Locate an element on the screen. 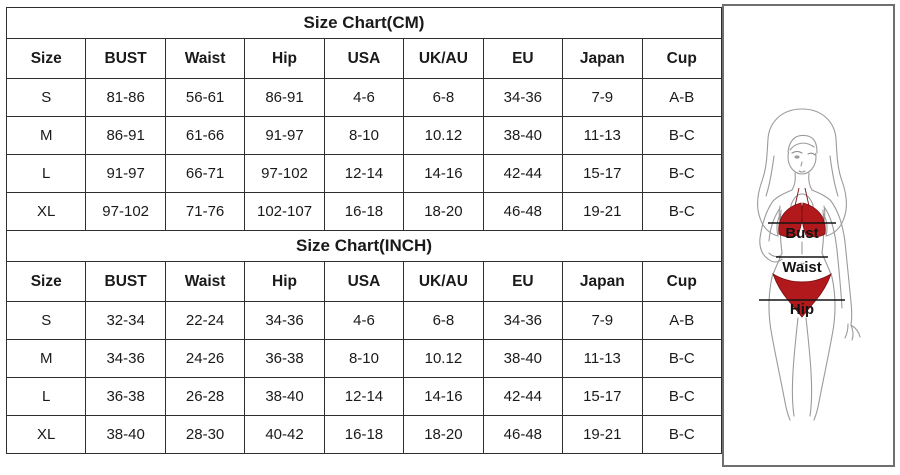 The width and height of the screenshot is (900, 475). eye is located at coordinates (797, 157).